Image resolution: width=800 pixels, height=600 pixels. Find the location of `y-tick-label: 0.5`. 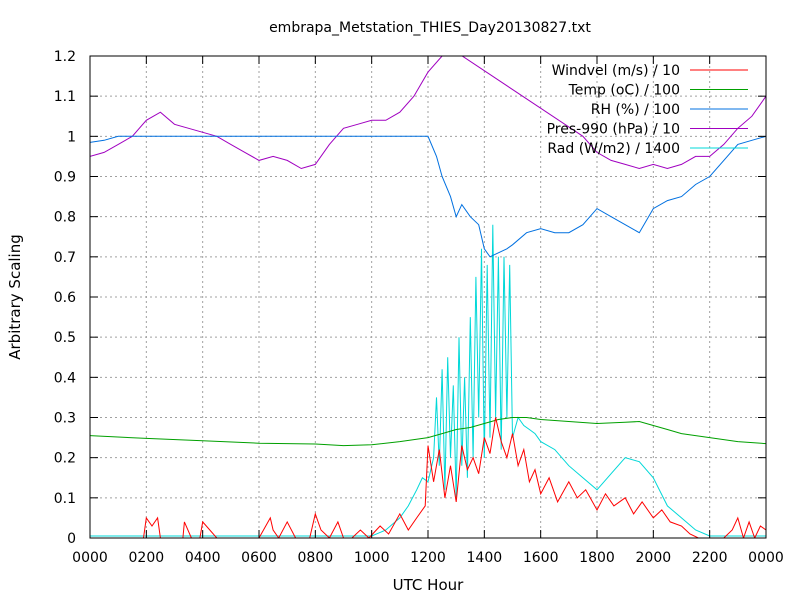

y-tick-label: 0.5 is located at coordinates (65, 338).